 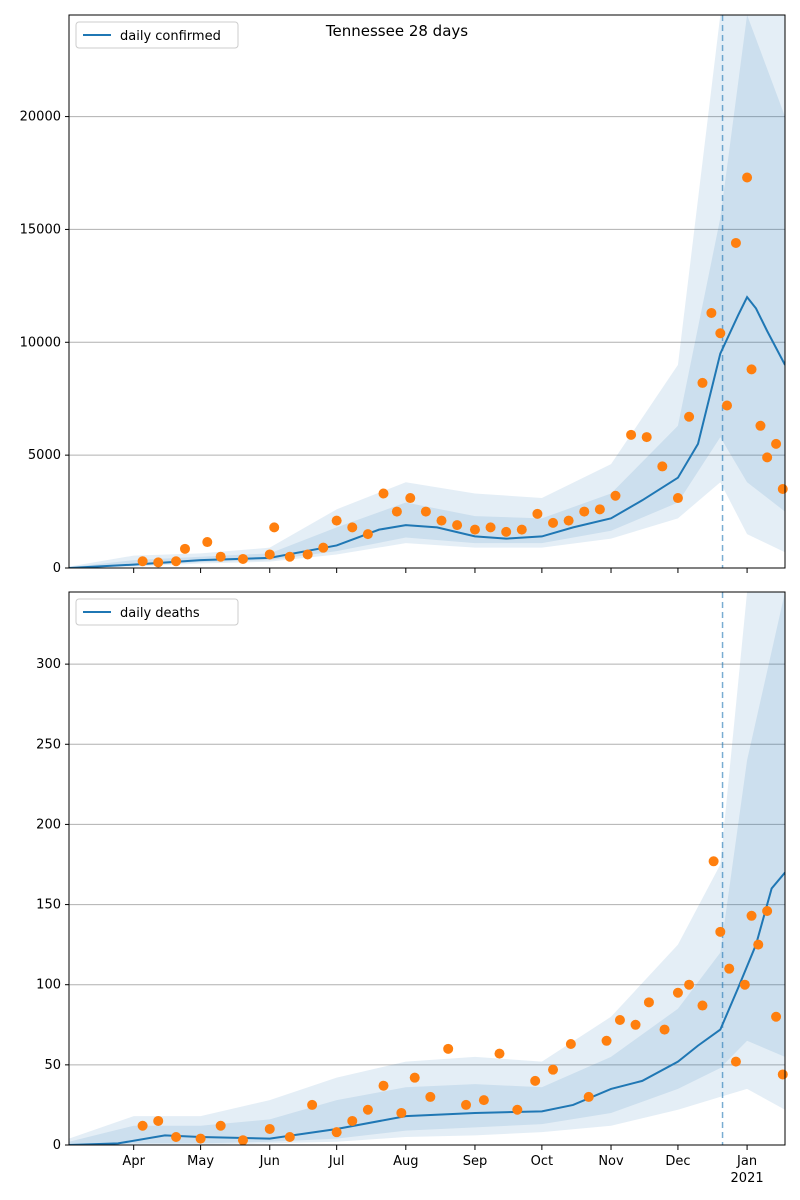 I want to click on legend-box, so click(x=157, y=612).